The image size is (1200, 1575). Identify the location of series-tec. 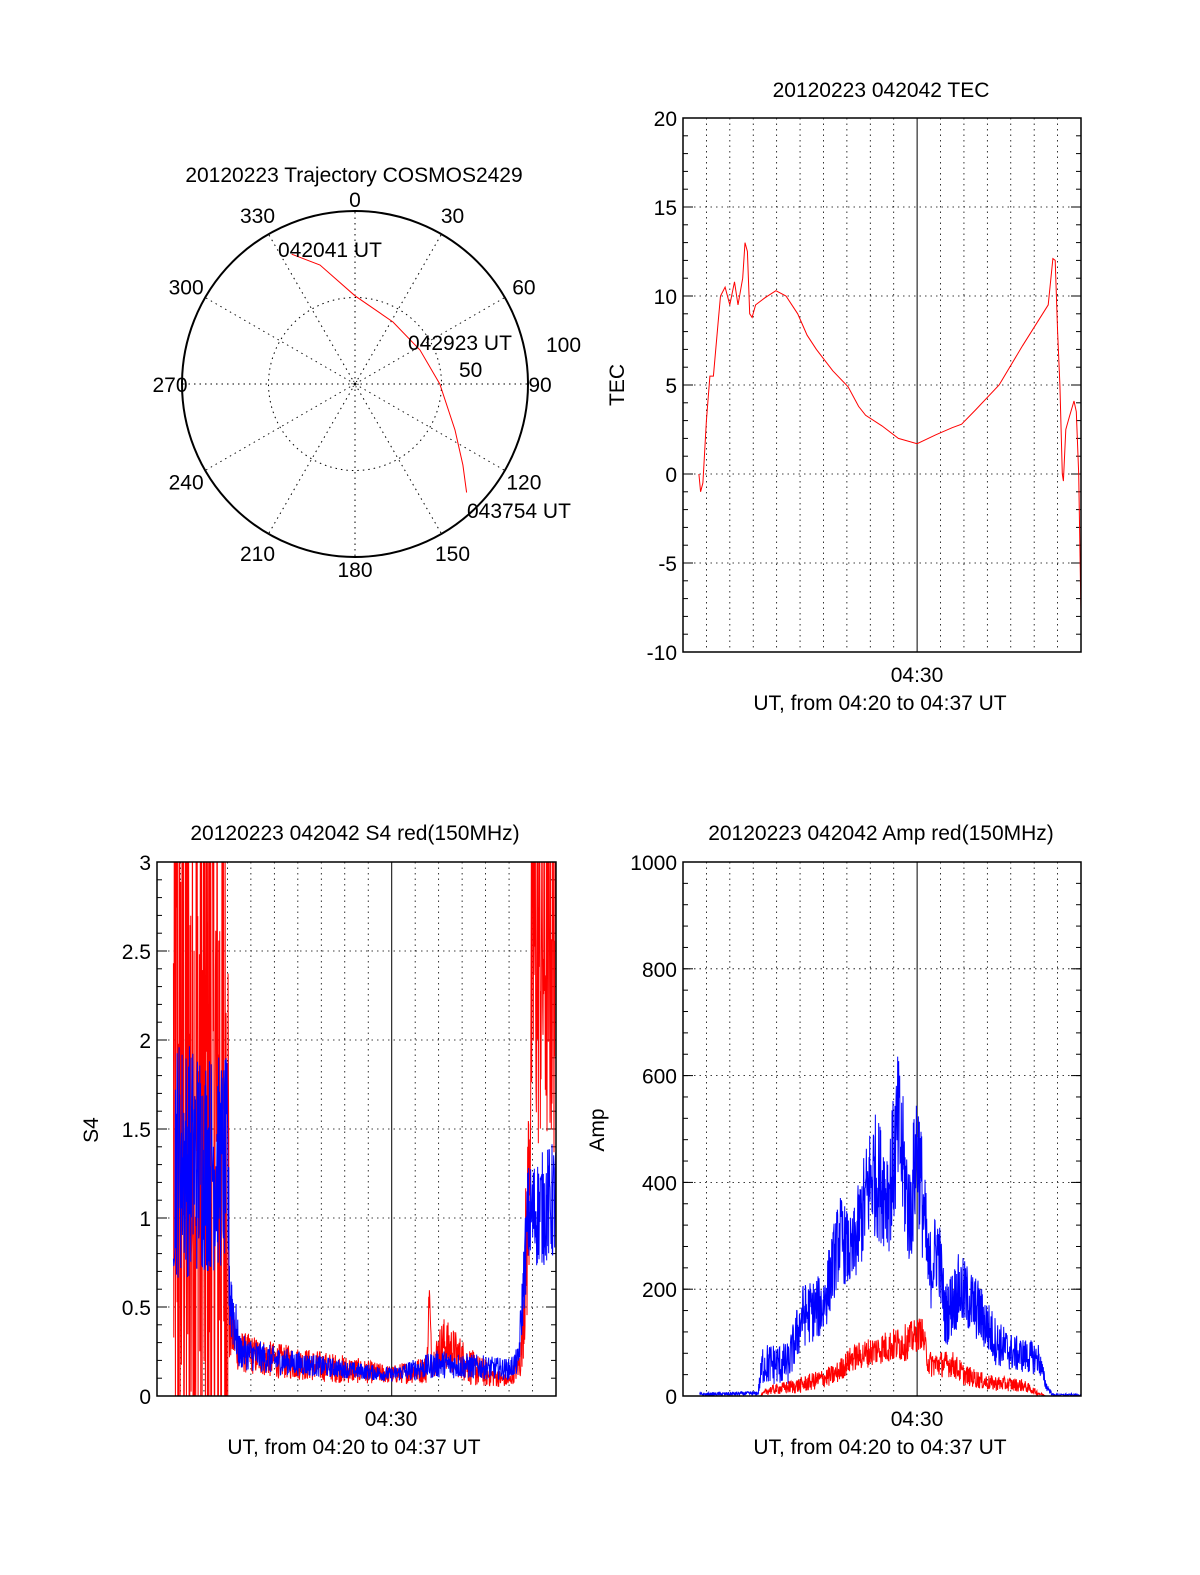
(889, 447).